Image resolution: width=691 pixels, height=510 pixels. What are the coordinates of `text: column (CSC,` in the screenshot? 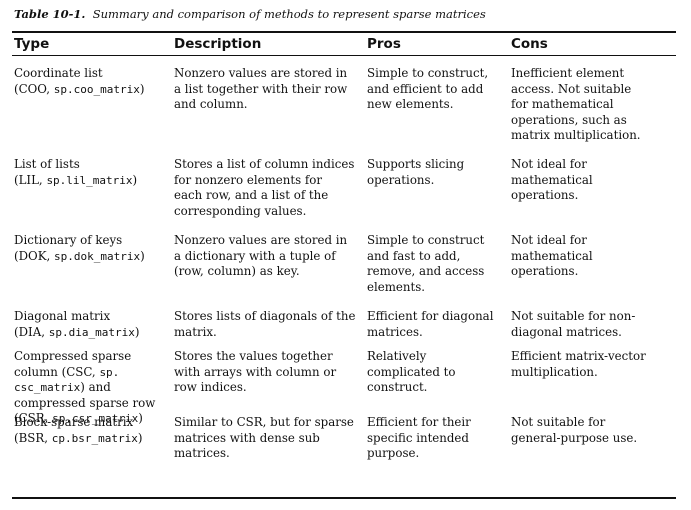 It's located at (57, 371).